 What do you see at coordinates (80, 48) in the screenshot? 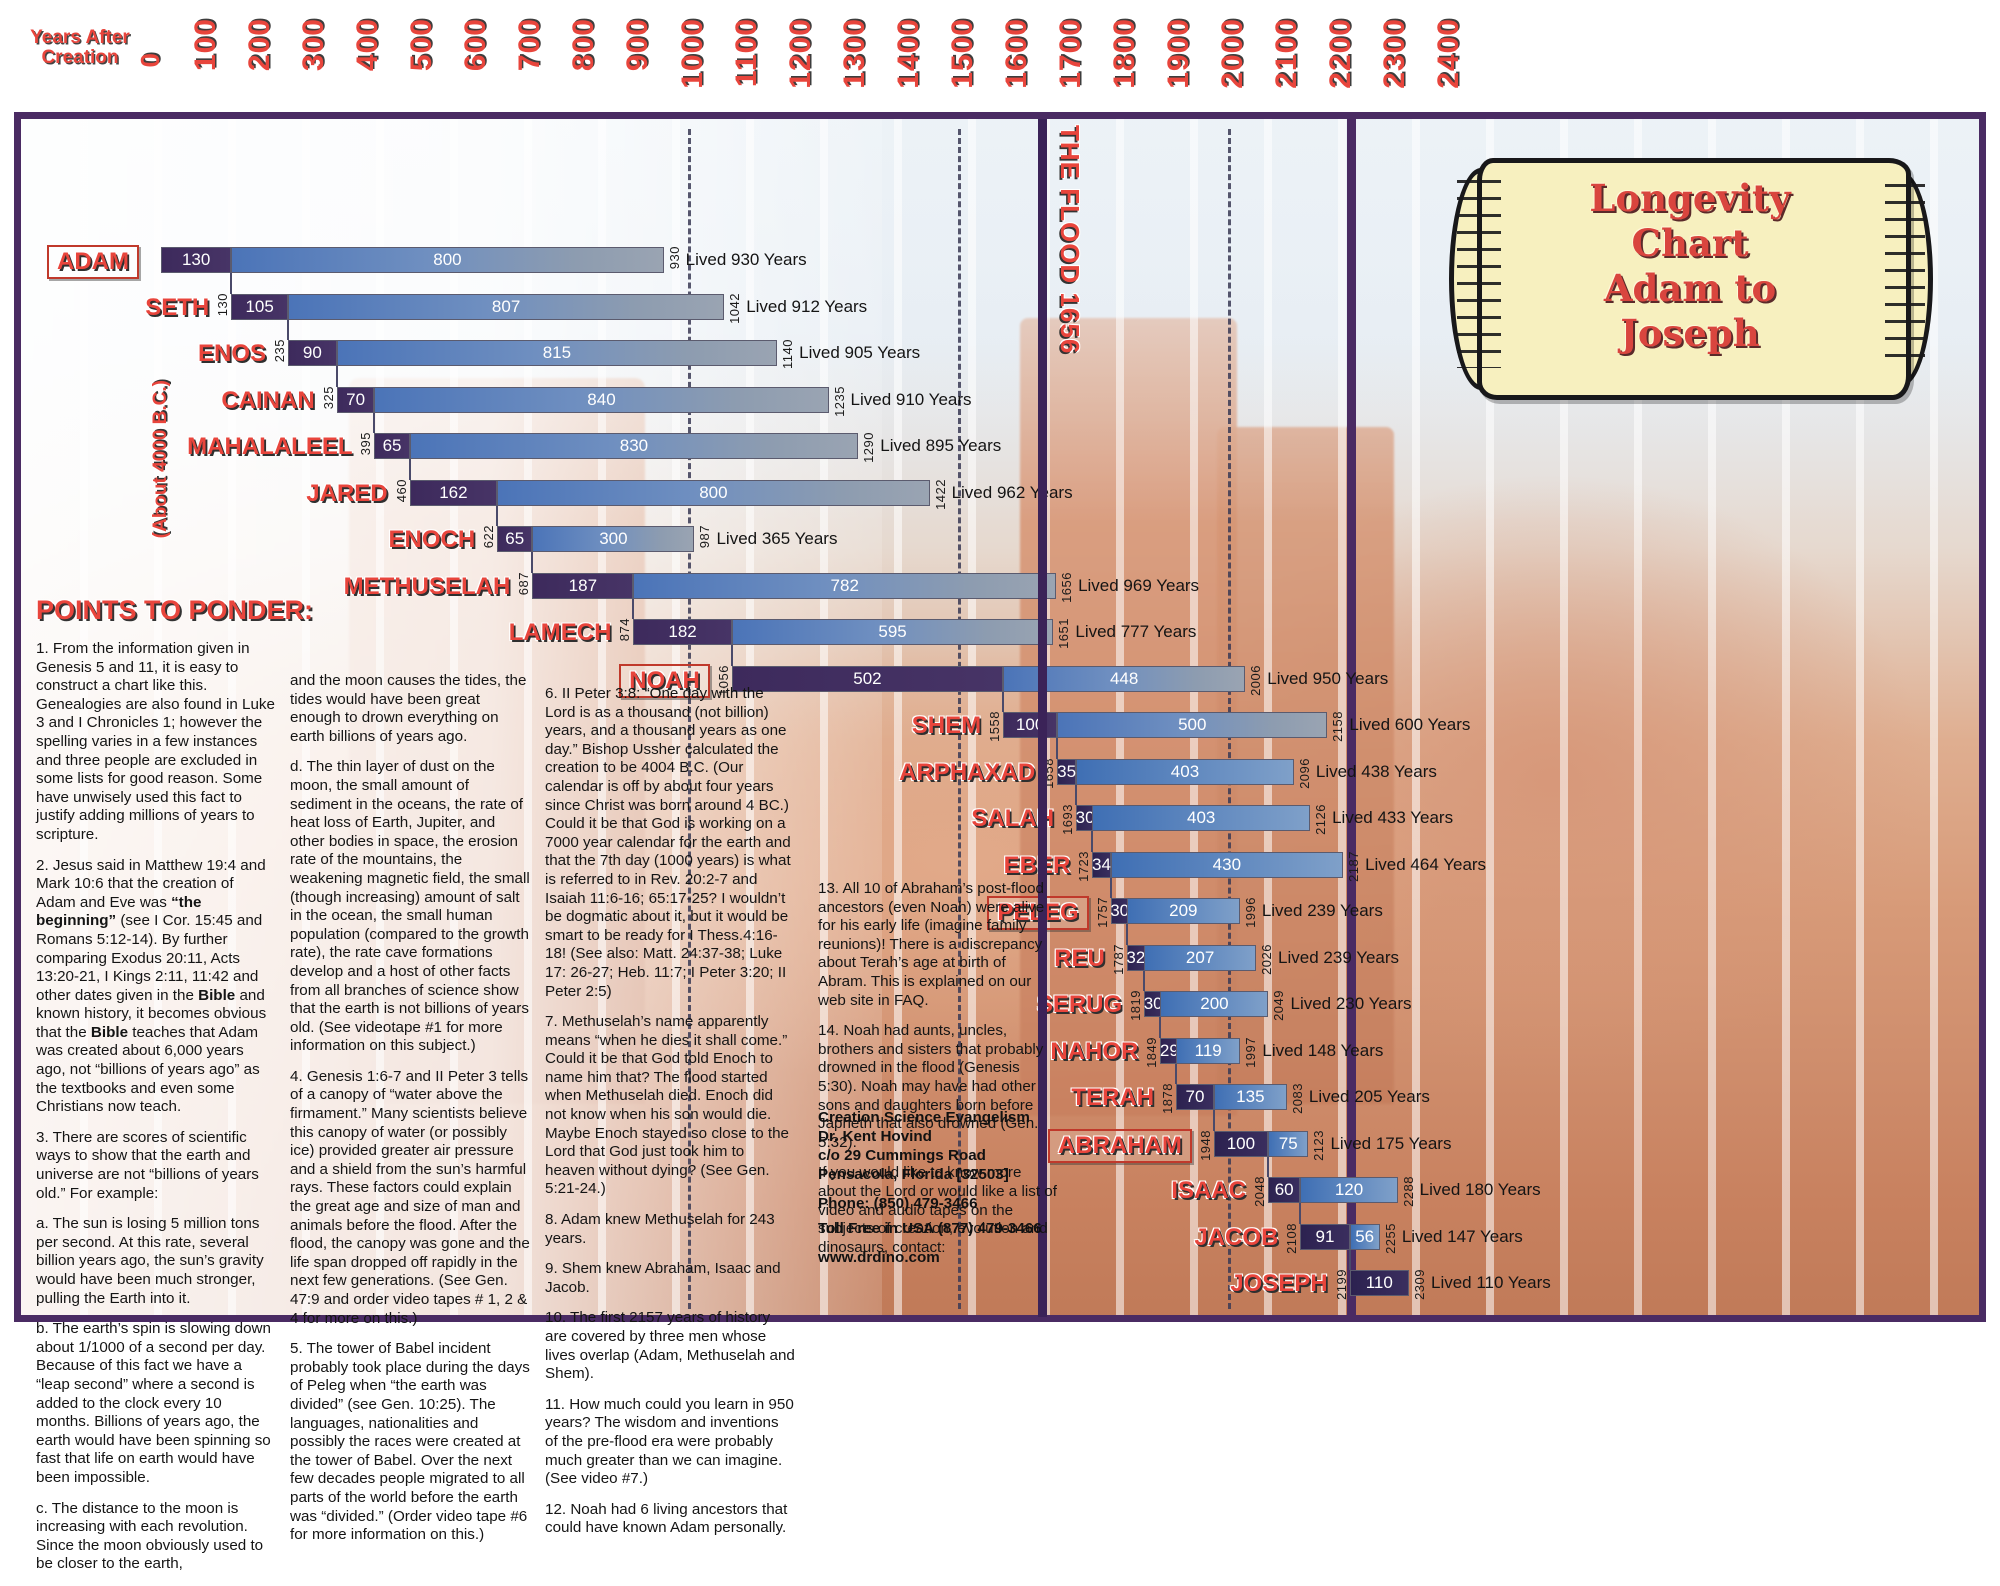
I see `axis-corner-label: Years After Creation` at bounding box center [80, 48].